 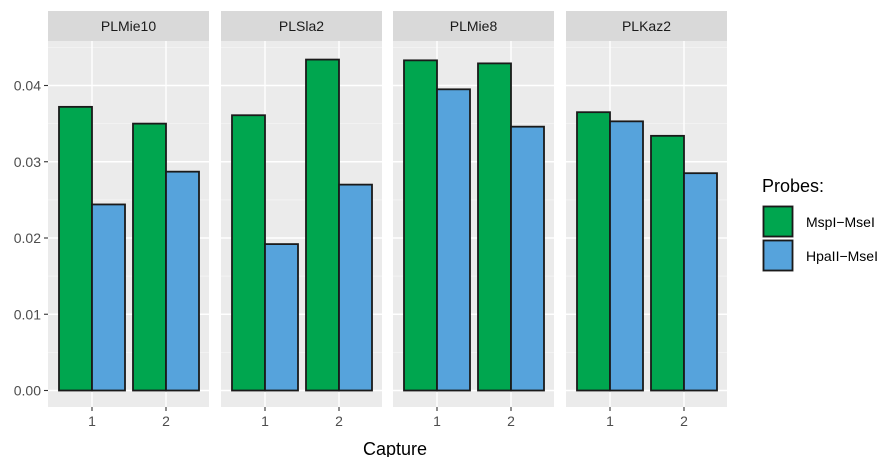 I want to click on bar-PLMie8-capture1-mspi, so click(x=420, y=225).